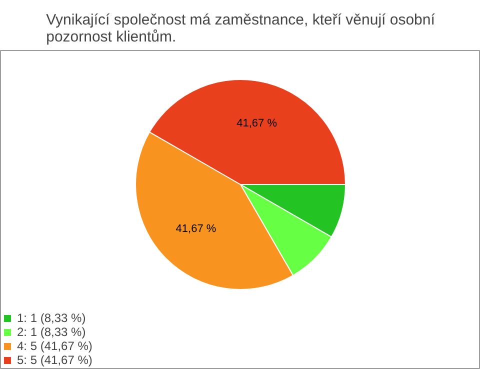  What do you see at coordinates (54, 360) in the screenshot?
I see `legend-label: 5: 5 (41,67 %)` at bounding box center [54, 360].